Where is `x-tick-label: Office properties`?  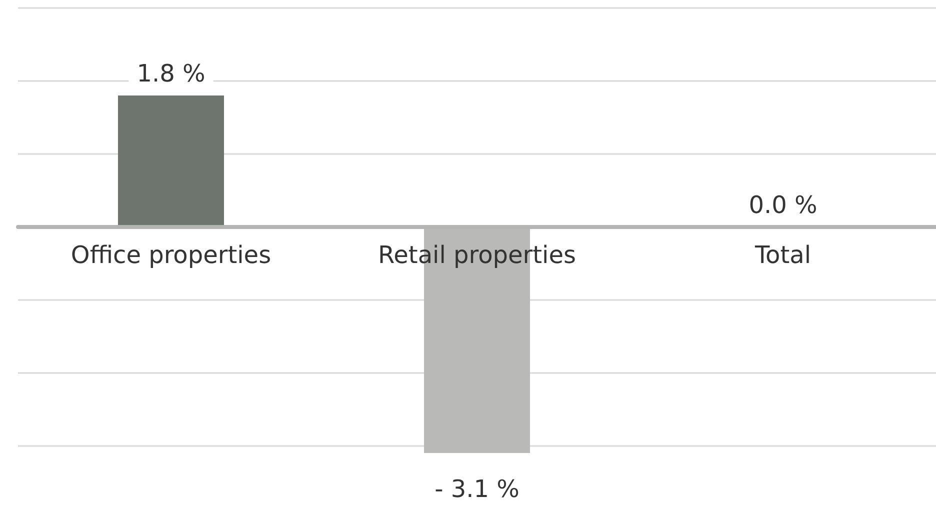
x-tick-label: Office properties is located at coordinates (171, 254).